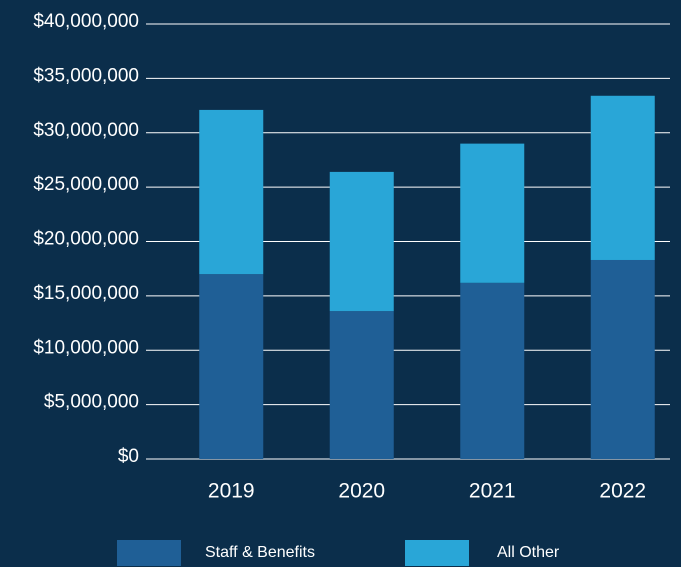  What do you see at coordinates (86, 347) in the screenshot?
I see `y-tick-label: $10,000,000` at bounding box center [86, 347].